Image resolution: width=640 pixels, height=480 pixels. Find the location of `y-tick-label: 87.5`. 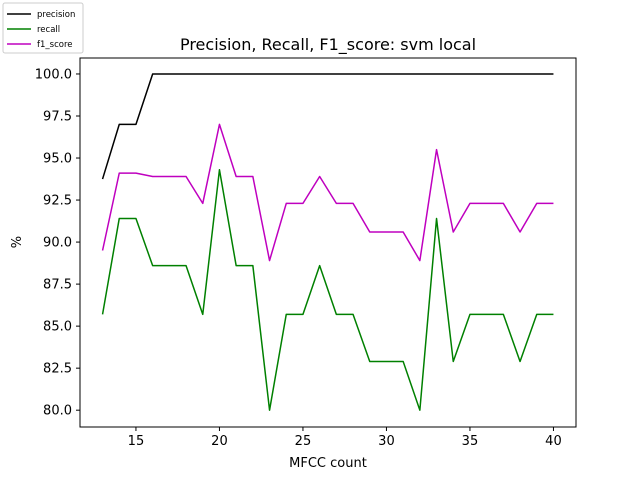

y-tick-label: 87.5 is located at coordinates (57, 285).